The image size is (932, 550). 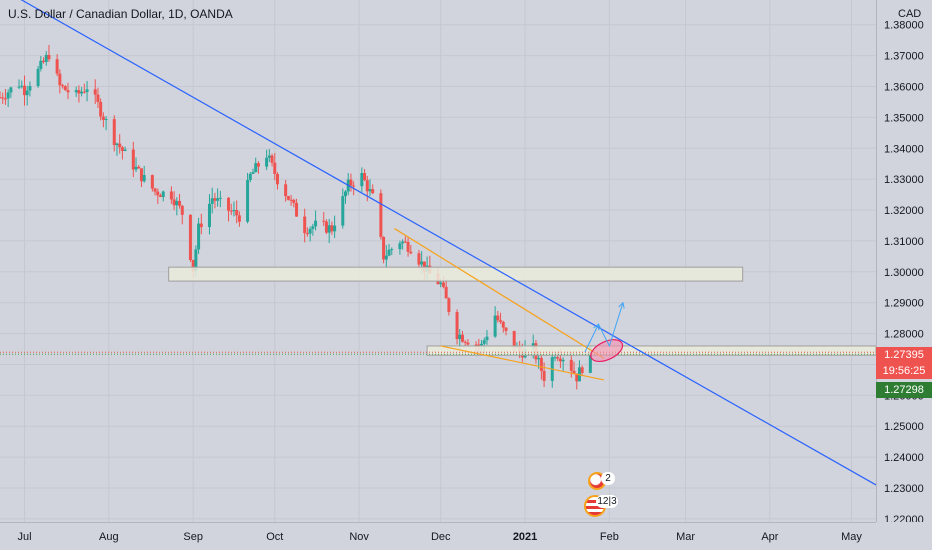 I want to click on price-tick-label: 1.35000, so click(x=904, y=118).